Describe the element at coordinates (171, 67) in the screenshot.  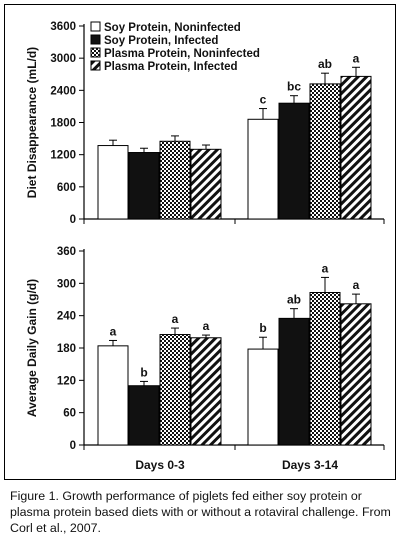
I see `legend-entry: Plasma Protein, Infected` at that location.